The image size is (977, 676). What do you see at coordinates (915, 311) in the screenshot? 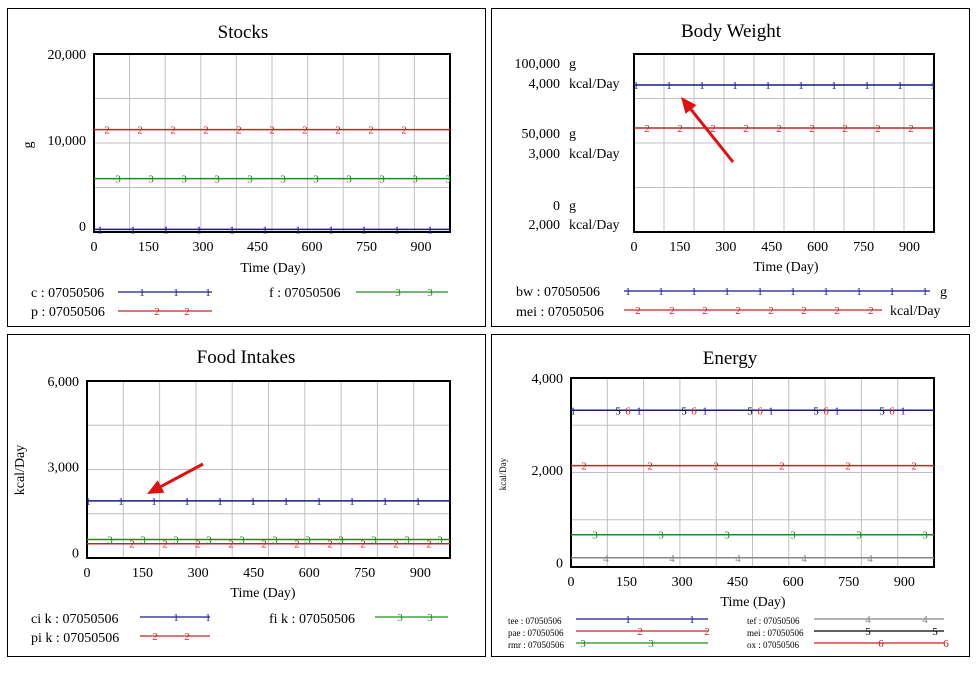
I see `legend-unit: kcal/Day` at bounding box center [915, 311].